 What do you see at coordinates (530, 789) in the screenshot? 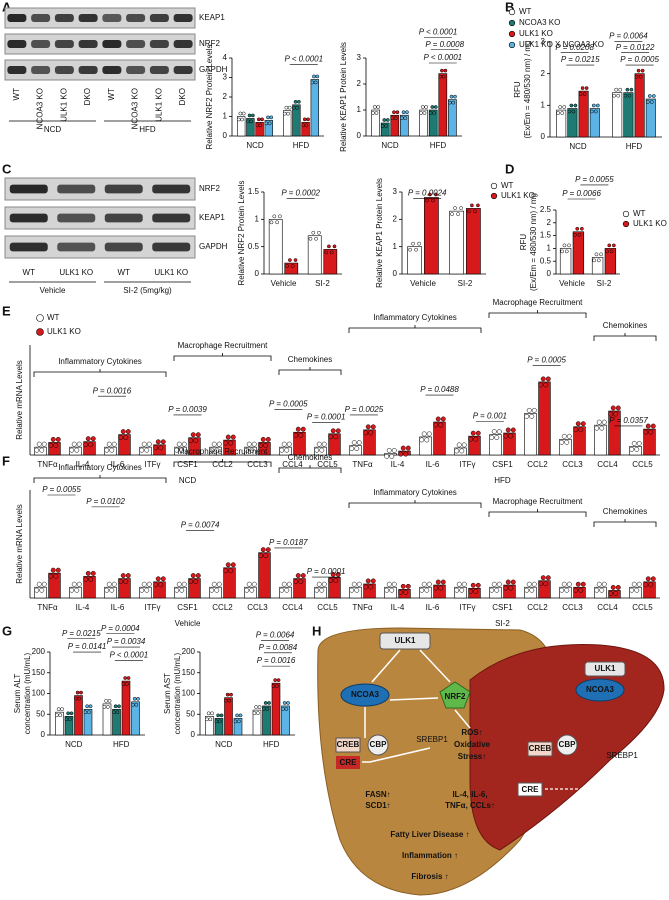
I see `cre-box` at bounding box center [530, 789].